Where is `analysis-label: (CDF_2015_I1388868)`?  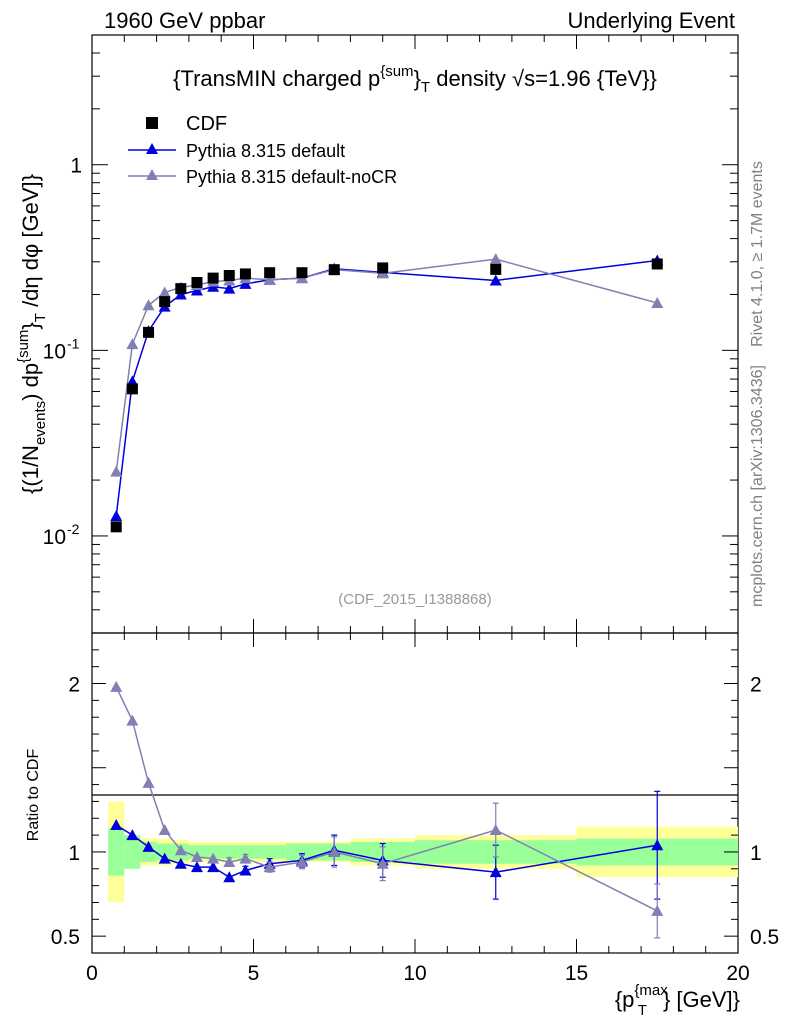
analysis-label: (CDF_2015_I1388868) is located at coordinates (414, 599).